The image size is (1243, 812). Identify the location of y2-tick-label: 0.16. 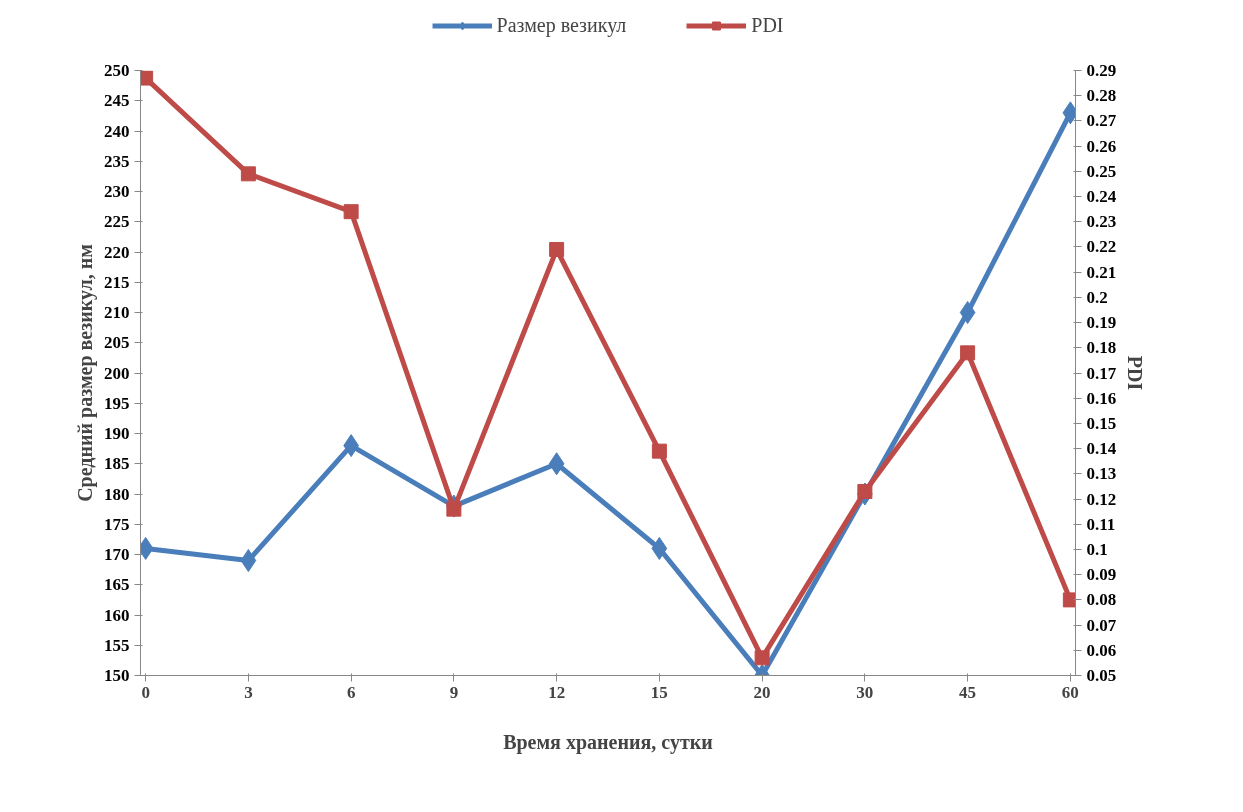
(1101, 398).